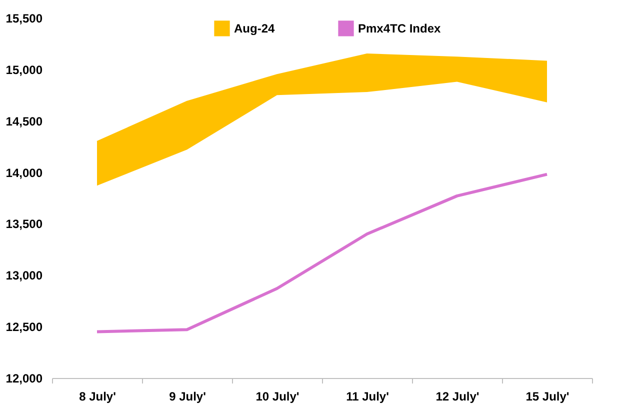  What do you see at coordinates (24, 19) in the screenshot?
I see `y-tick-label: 15,500` at bounding box center [24, 19].